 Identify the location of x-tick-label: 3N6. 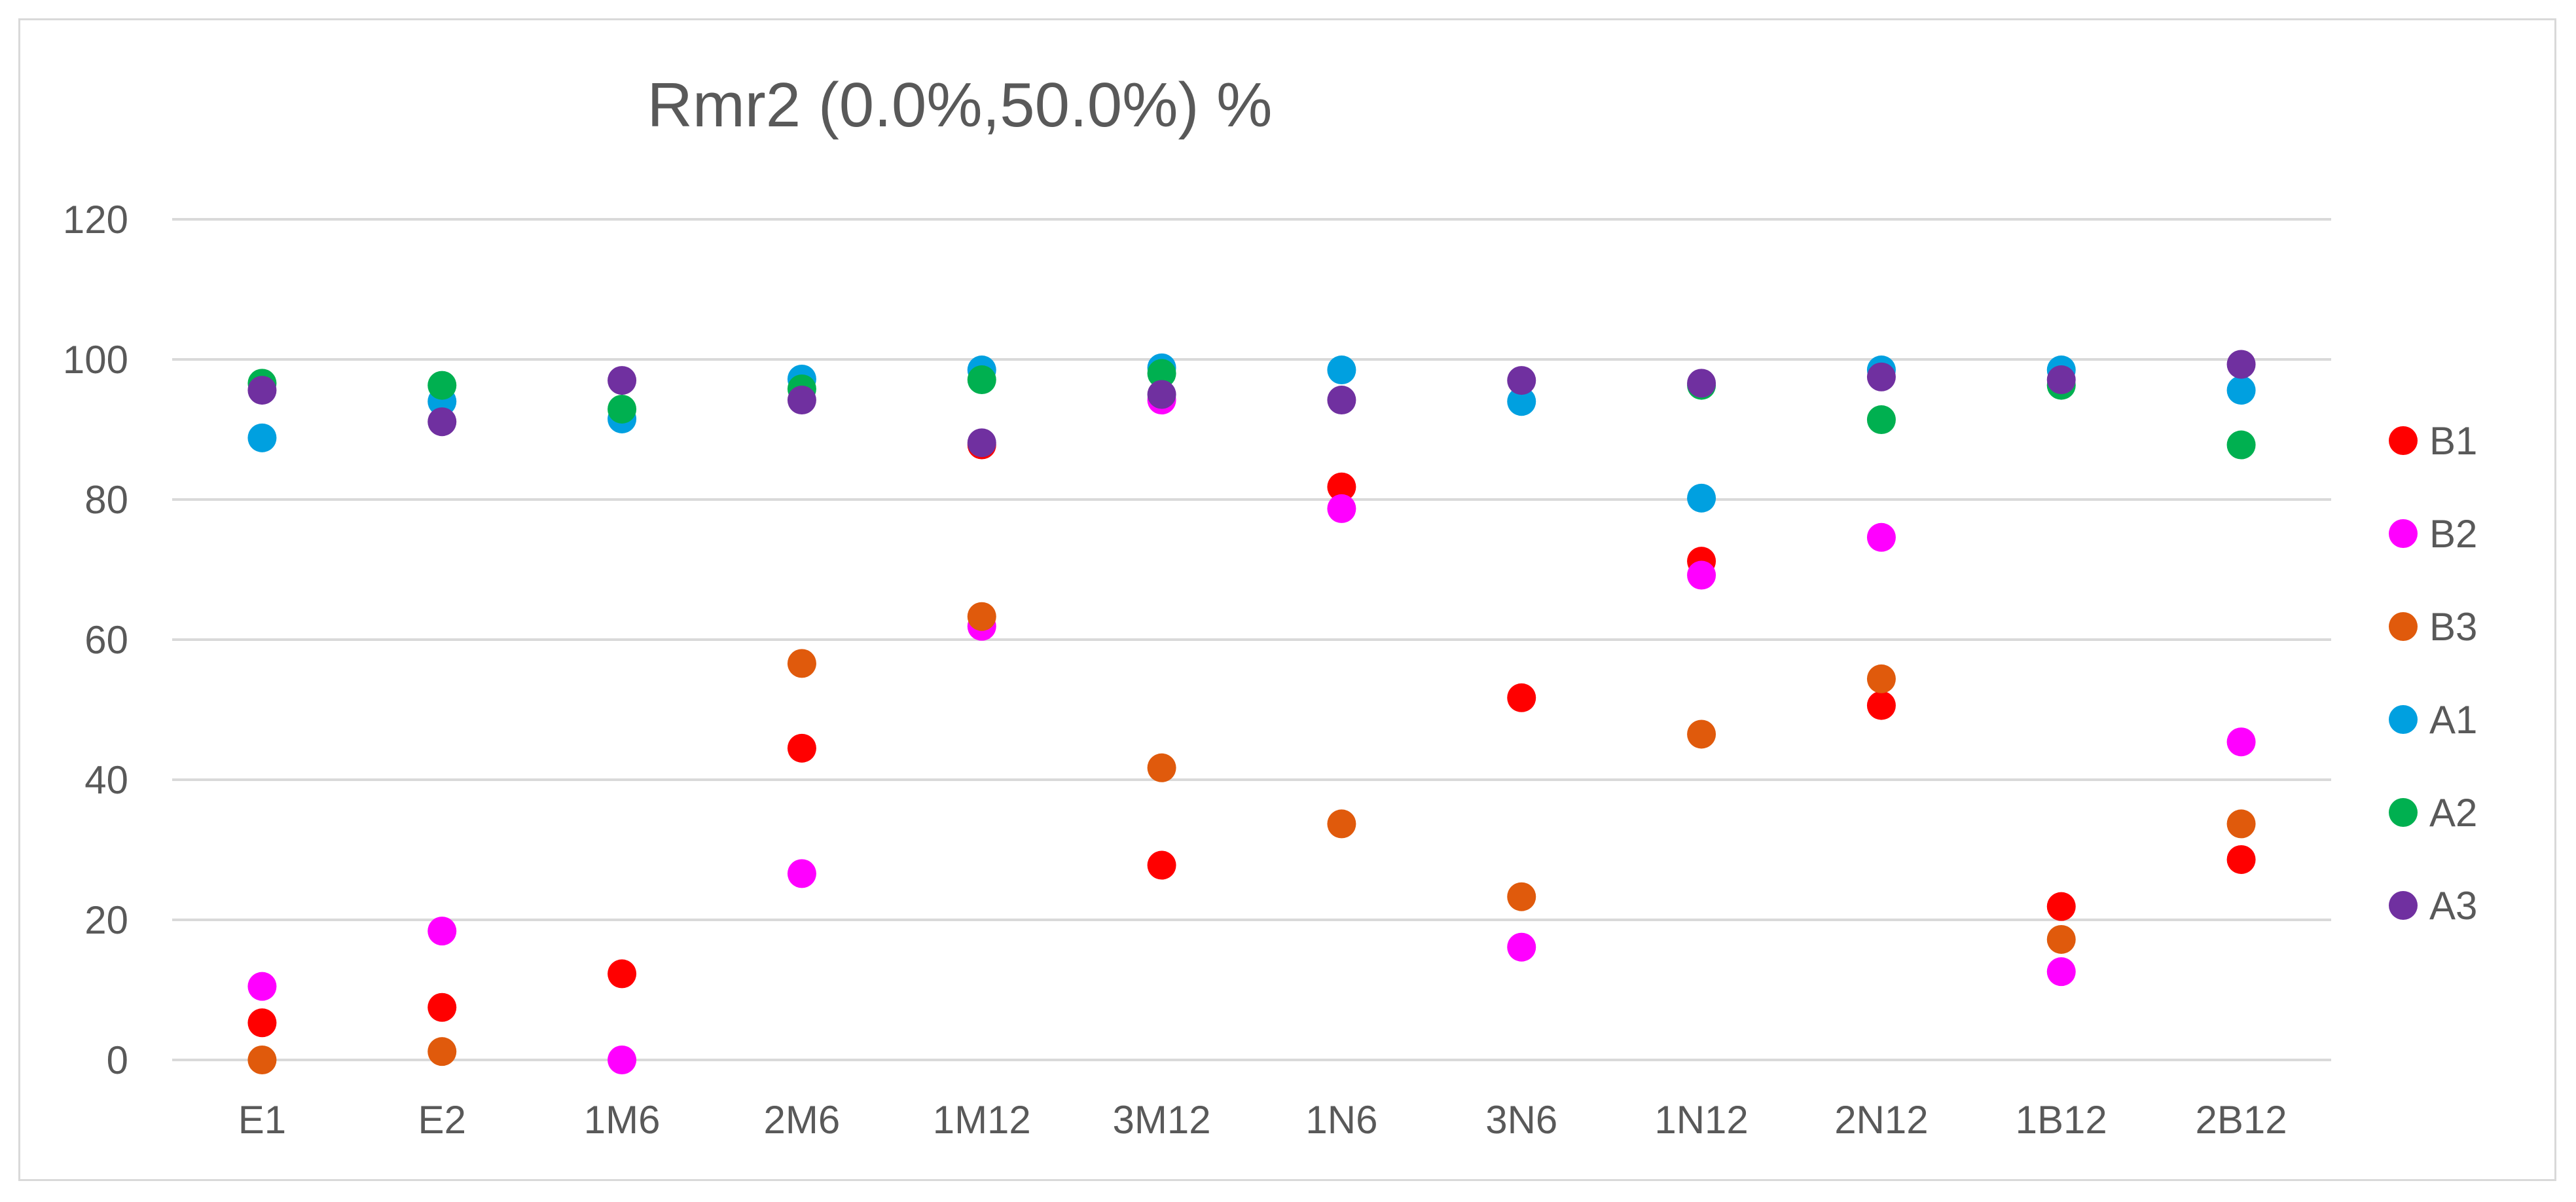
(1521, 1120).